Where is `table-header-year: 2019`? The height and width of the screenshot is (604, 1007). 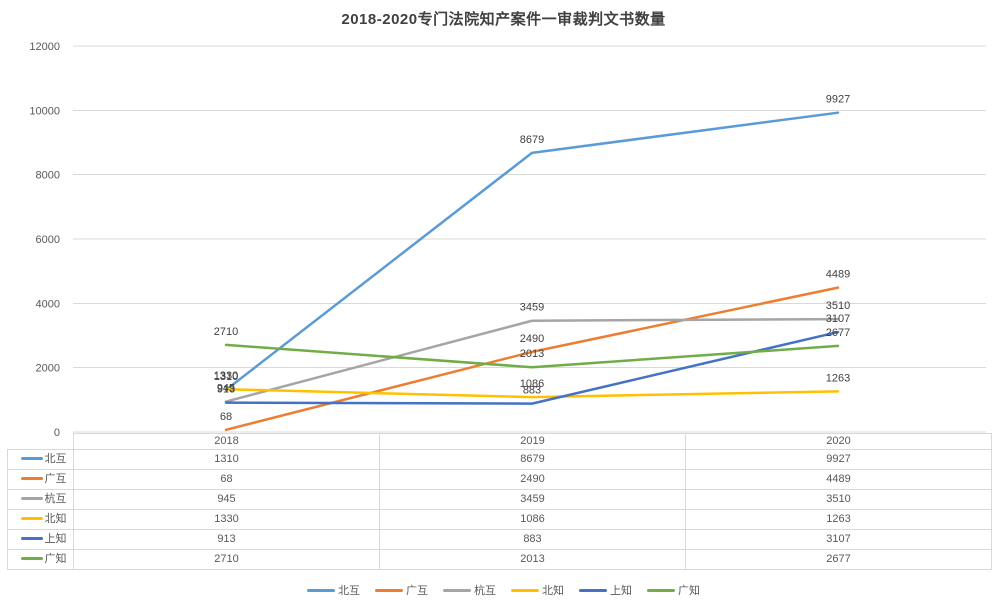 table-header-year: 2019 is located at coordinates (532, 441).